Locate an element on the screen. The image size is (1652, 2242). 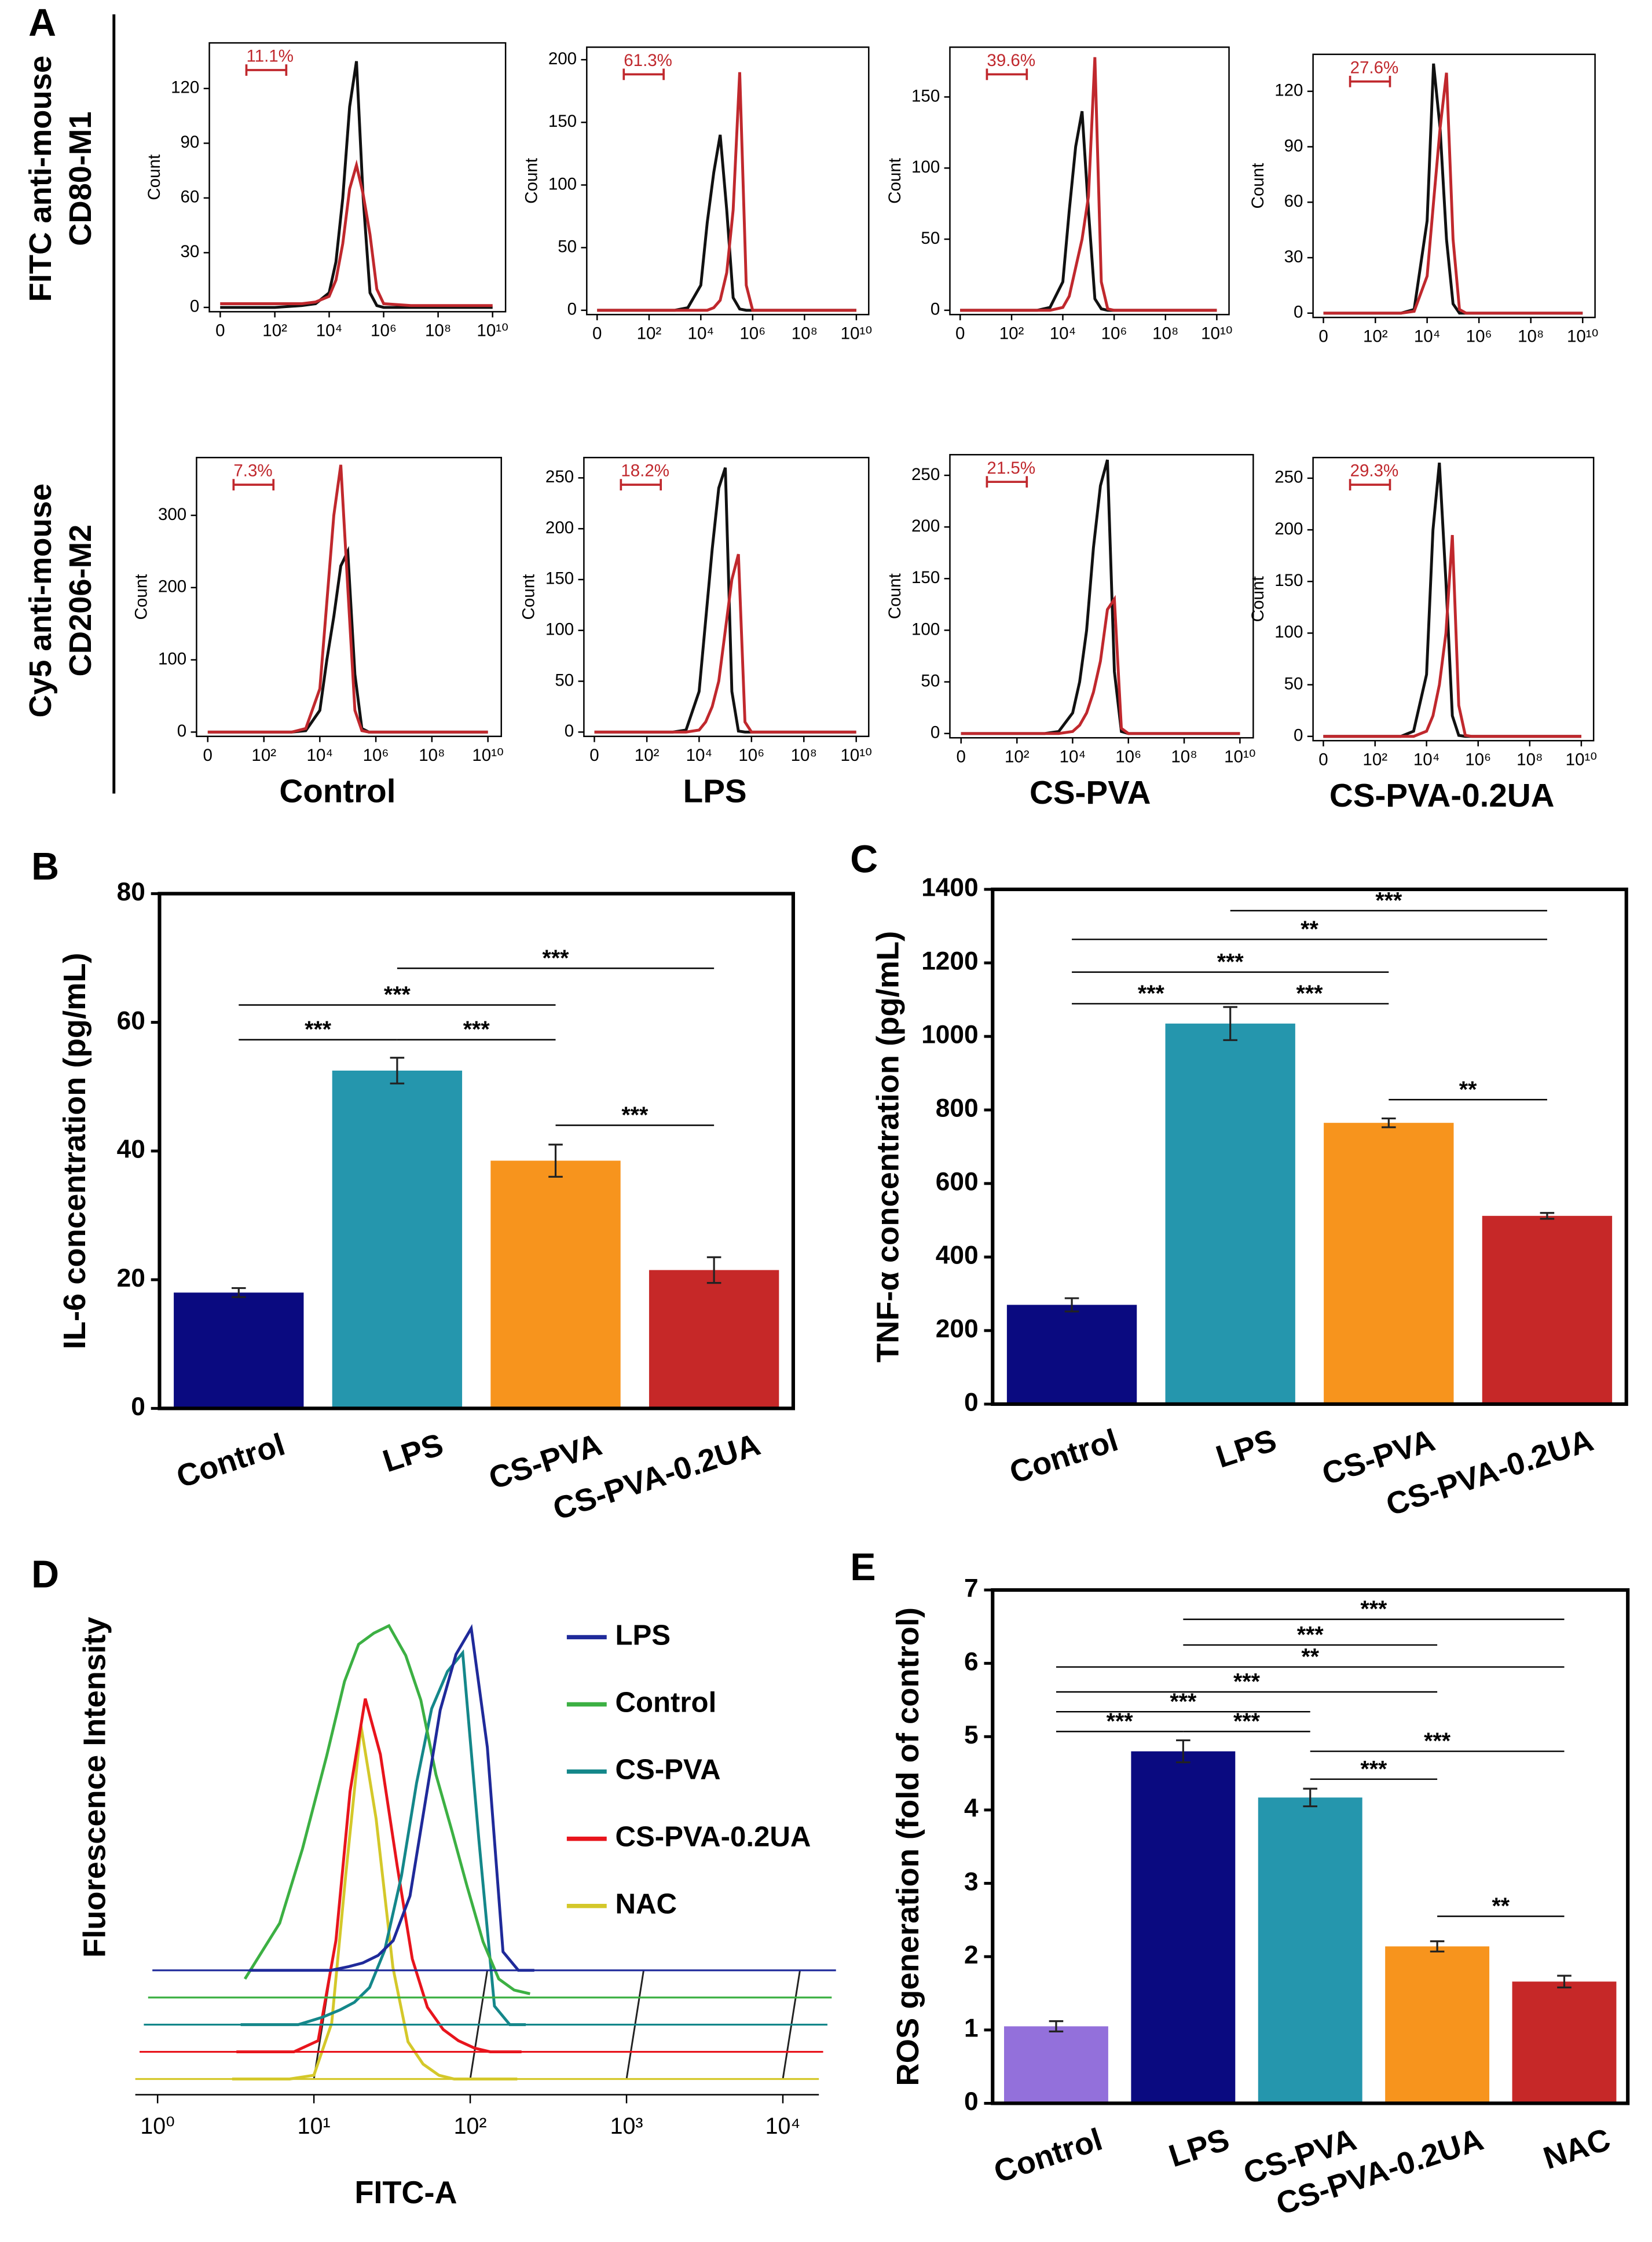
y-tick-label: 80 is located at coordinates (131, 892).